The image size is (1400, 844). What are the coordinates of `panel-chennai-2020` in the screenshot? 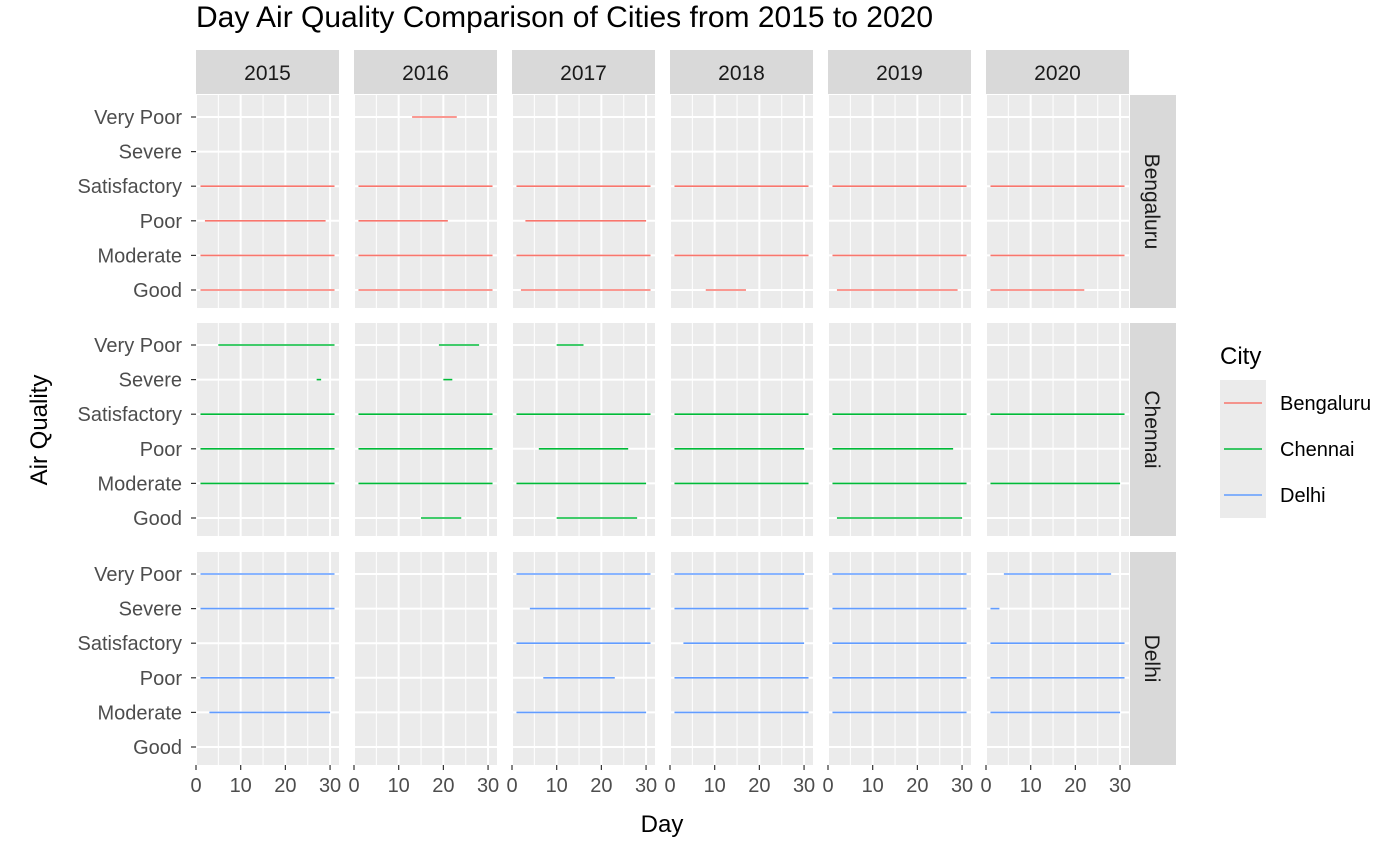 It's located at (1057, 429).